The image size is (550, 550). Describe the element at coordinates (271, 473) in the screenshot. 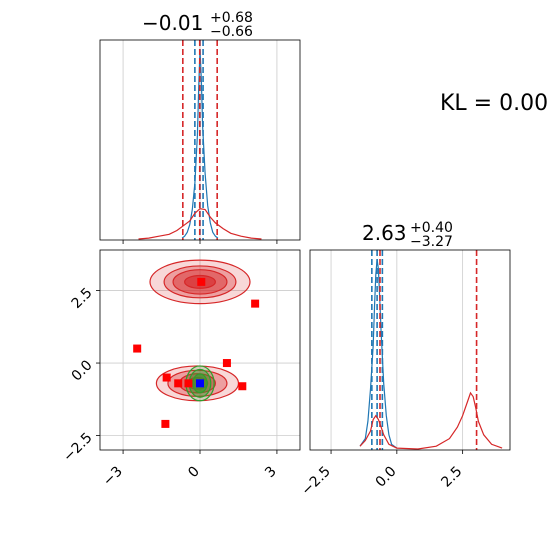

I see `p2-xtick-label-2: 3` at that location.